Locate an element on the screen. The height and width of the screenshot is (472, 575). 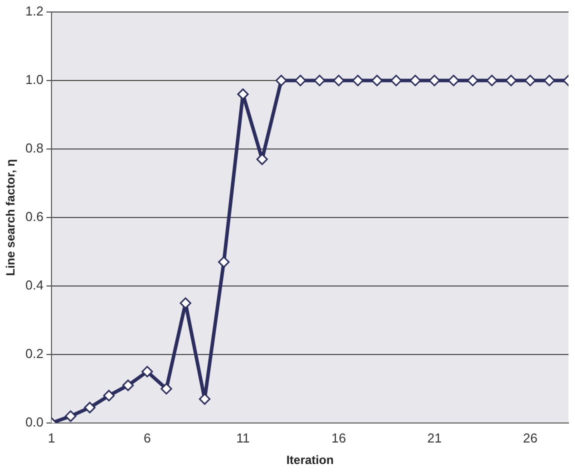
x-tick-label: 6 is located at coordinates (147, 438).